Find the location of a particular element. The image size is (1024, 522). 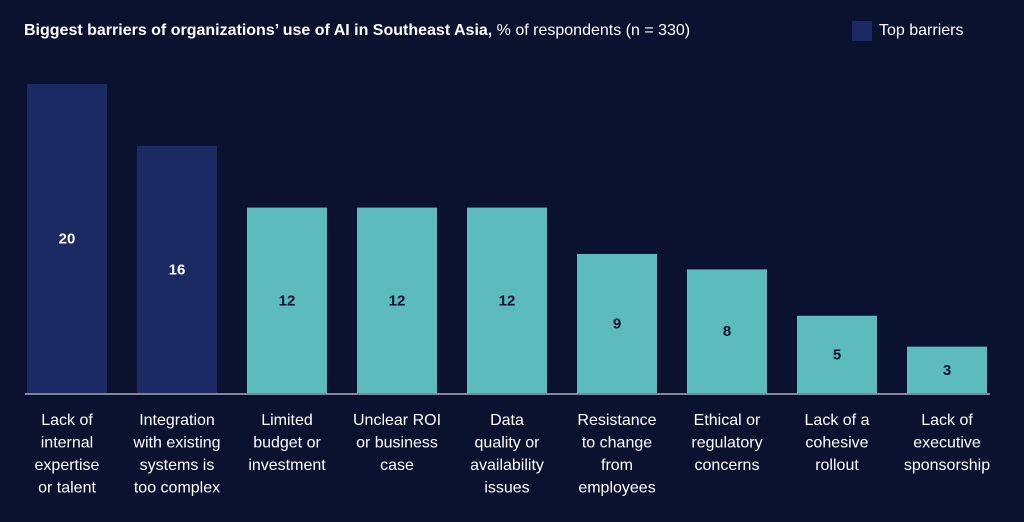

category-label-line: budget or is located at coordinates (287, 443).